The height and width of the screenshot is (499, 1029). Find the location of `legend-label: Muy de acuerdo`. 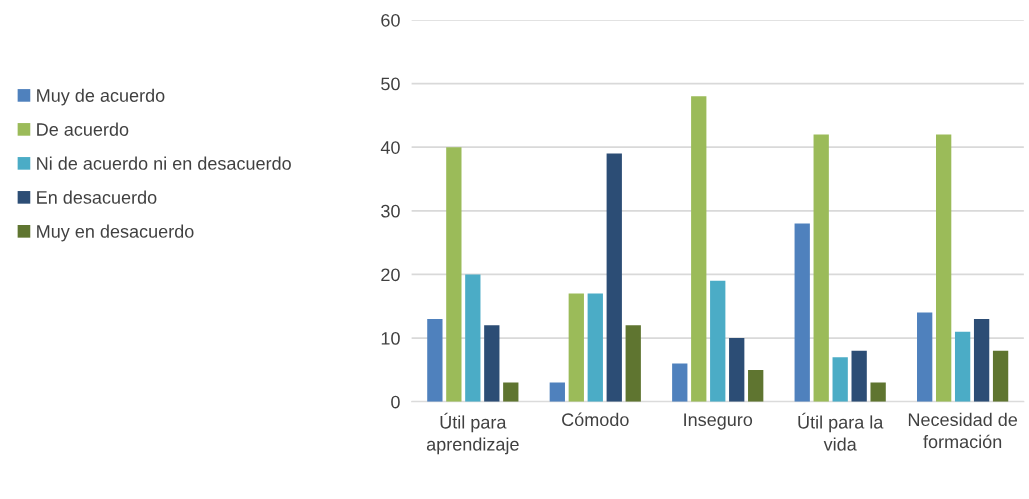

legend-label: Muy de acuerdo is located at coordinates (101, 97).